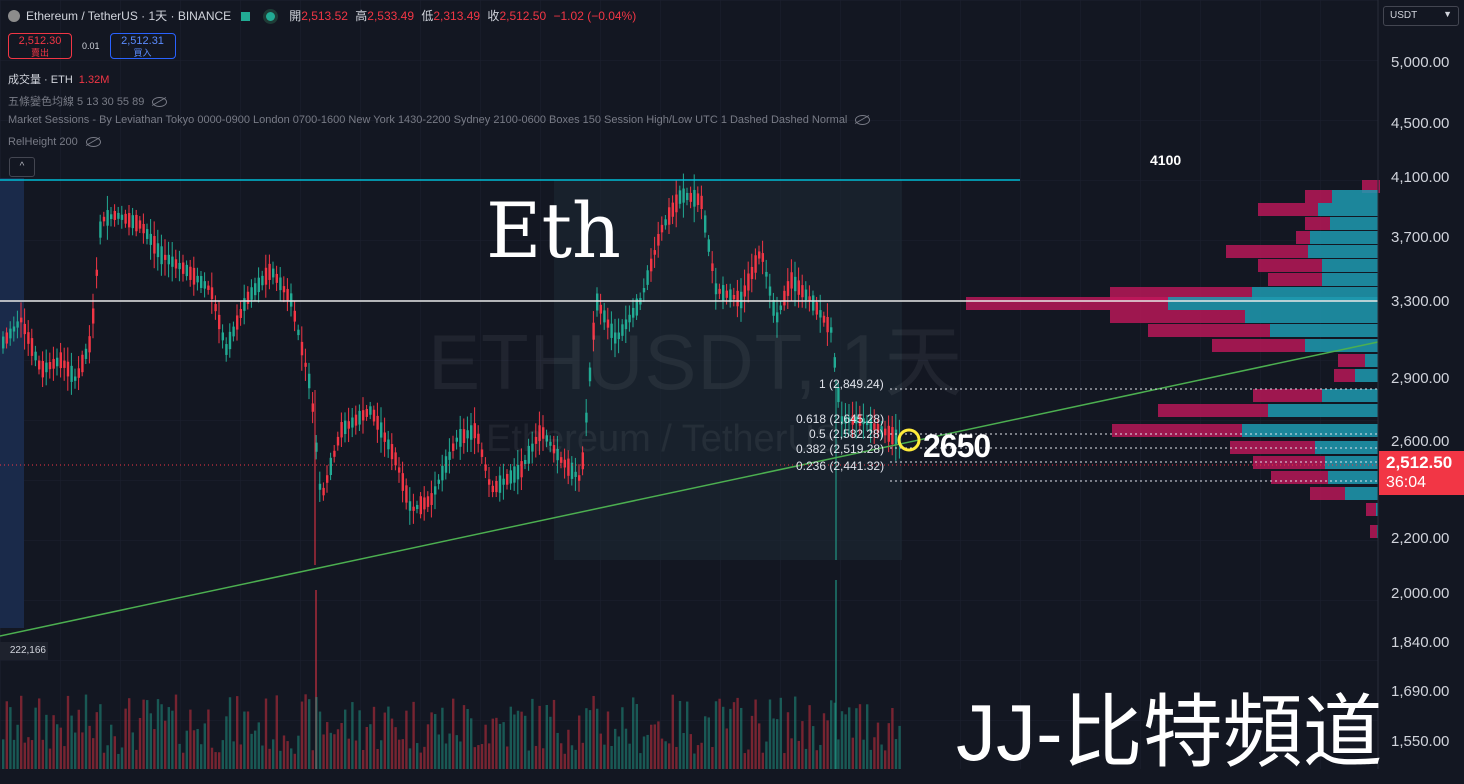 Image resolution: width=1464 pixels, height=784 pixels. I want to click on buy-button: 2,512.31 買入, so click(142, 46).